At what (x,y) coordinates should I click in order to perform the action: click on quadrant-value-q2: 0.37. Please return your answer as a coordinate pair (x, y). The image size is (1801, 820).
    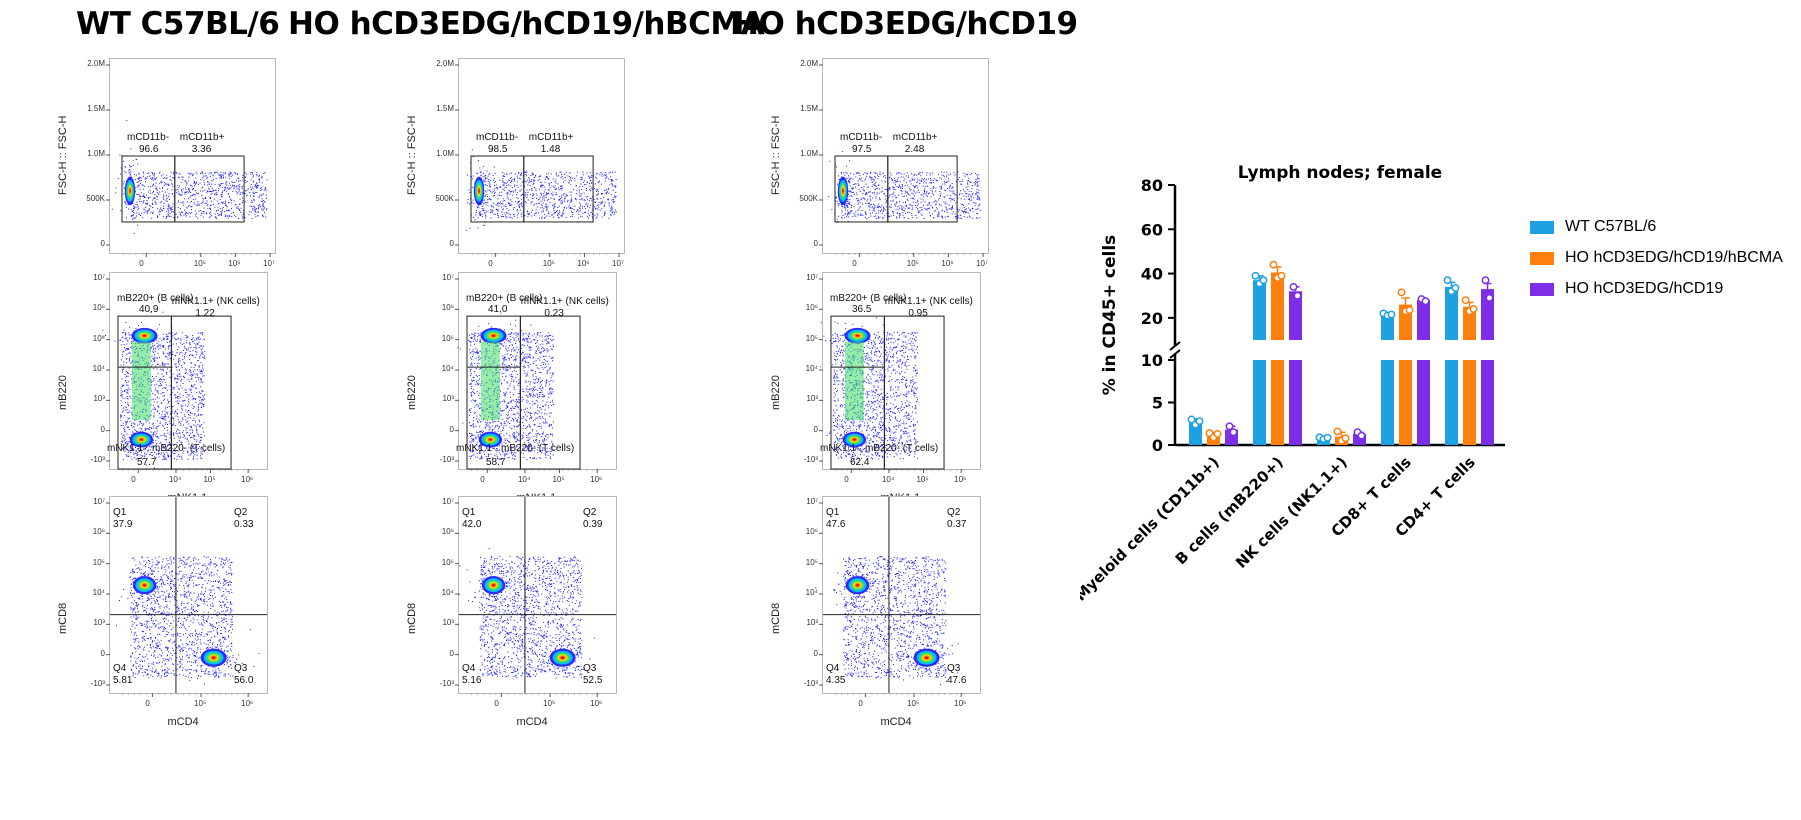
    Looking at the image, I should click on (957, 524).